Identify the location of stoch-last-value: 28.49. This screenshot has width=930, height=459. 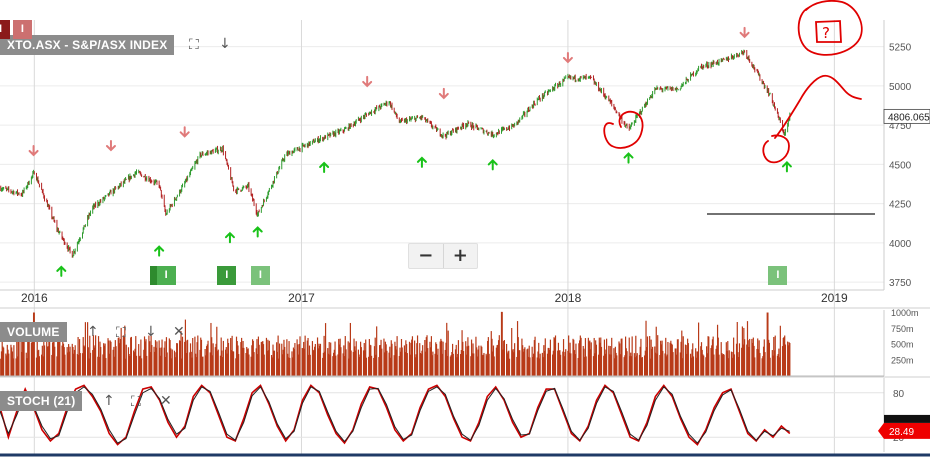
(901, 432).